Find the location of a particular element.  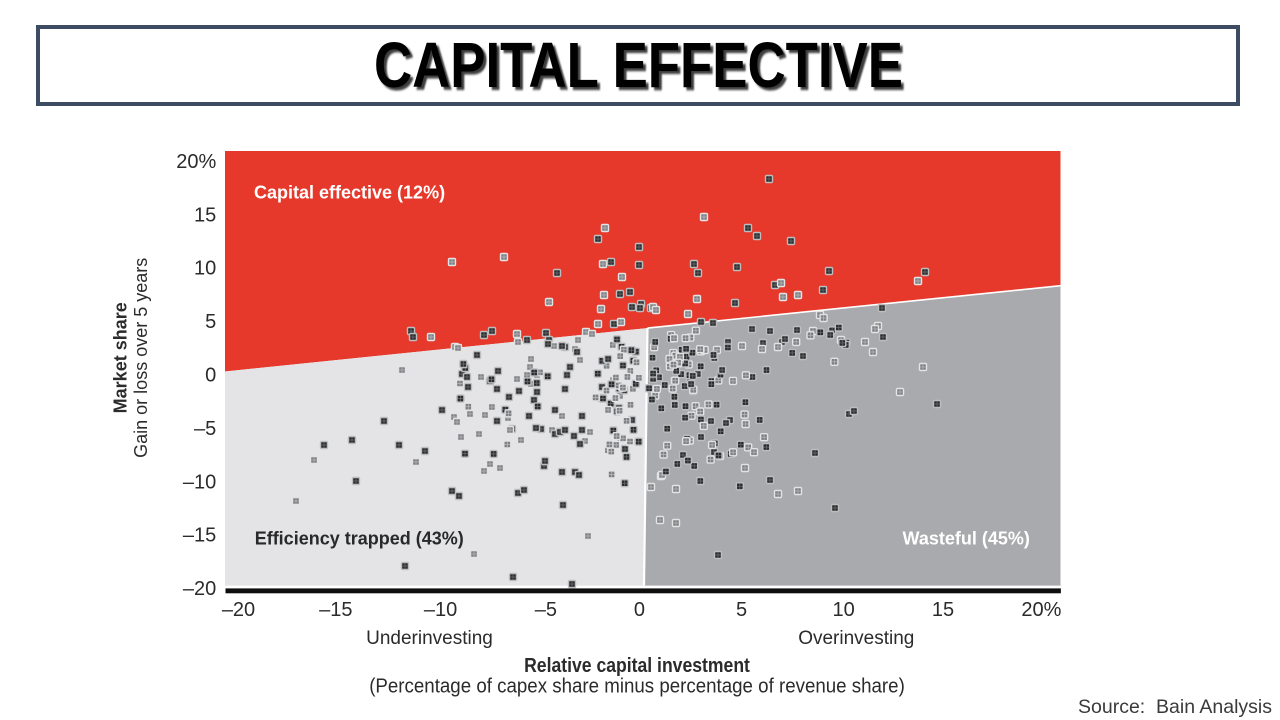

svg-text: Efficiency trapped (43%) is located at coordinates (359, 539).